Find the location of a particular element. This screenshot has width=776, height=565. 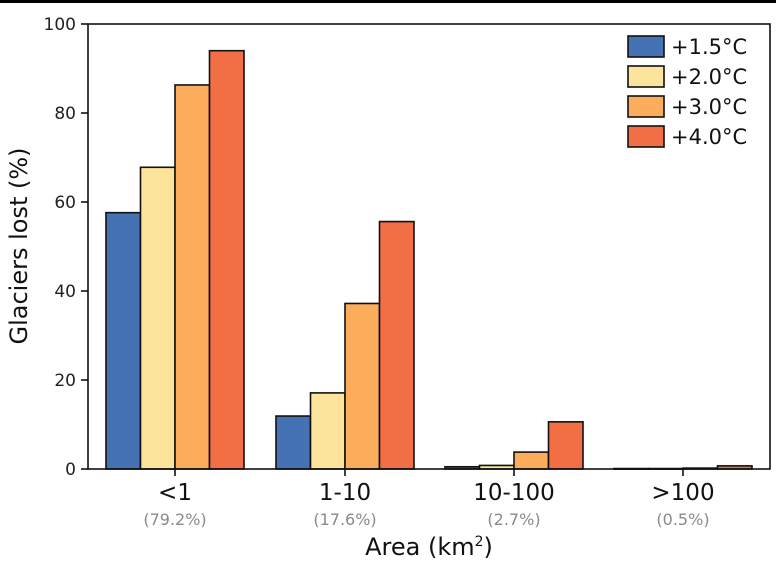

x-axis-label: Area (km2) is located at coordinates (429, 547).